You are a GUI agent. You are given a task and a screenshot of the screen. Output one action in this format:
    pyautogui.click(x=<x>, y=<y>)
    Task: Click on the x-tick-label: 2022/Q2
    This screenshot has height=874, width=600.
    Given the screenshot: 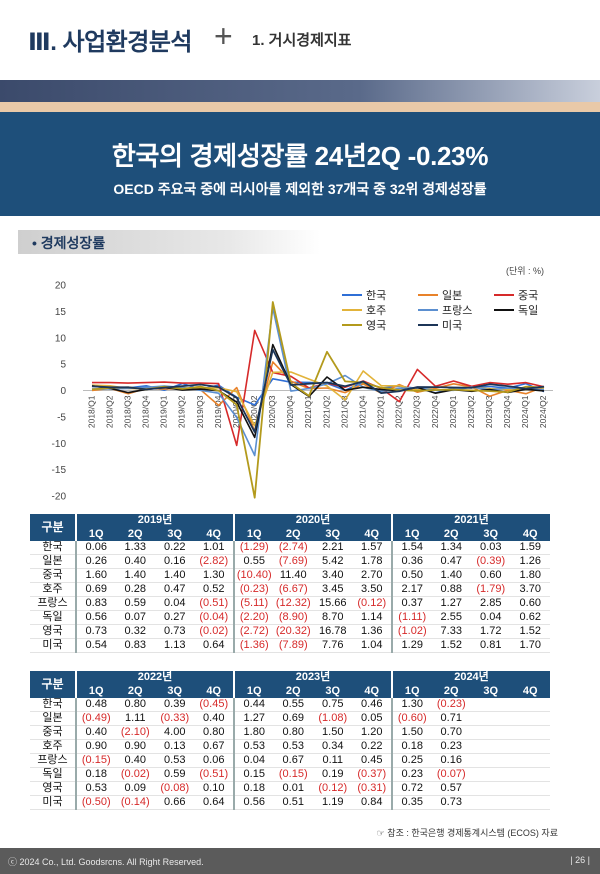 What is the action you would take?
    pyautogui.click(x=399, y=411)
    